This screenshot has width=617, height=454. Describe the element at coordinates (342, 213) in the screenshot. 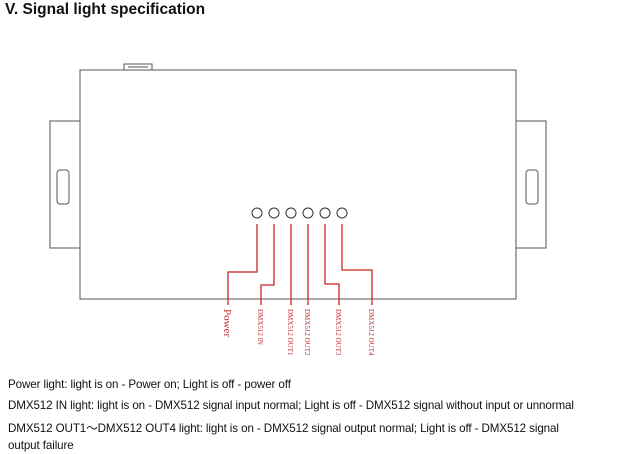

I see `led-dmx512-out4` at that location.